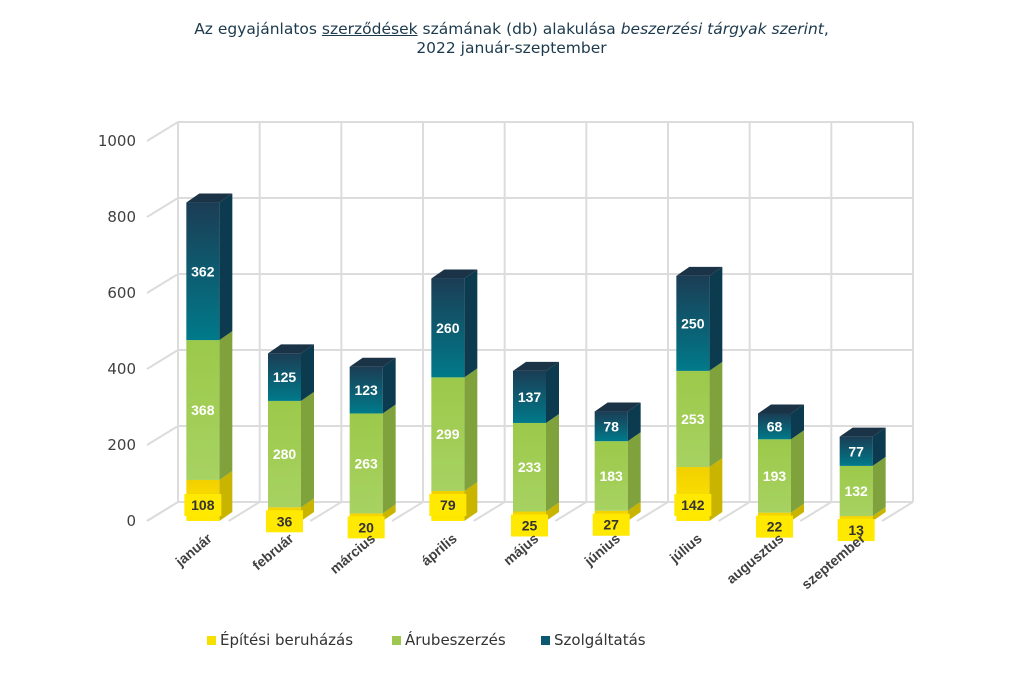 The height and width of the screenshot is (699, 1023). I want to click on data-label-aru: 368, so click(203, 410).